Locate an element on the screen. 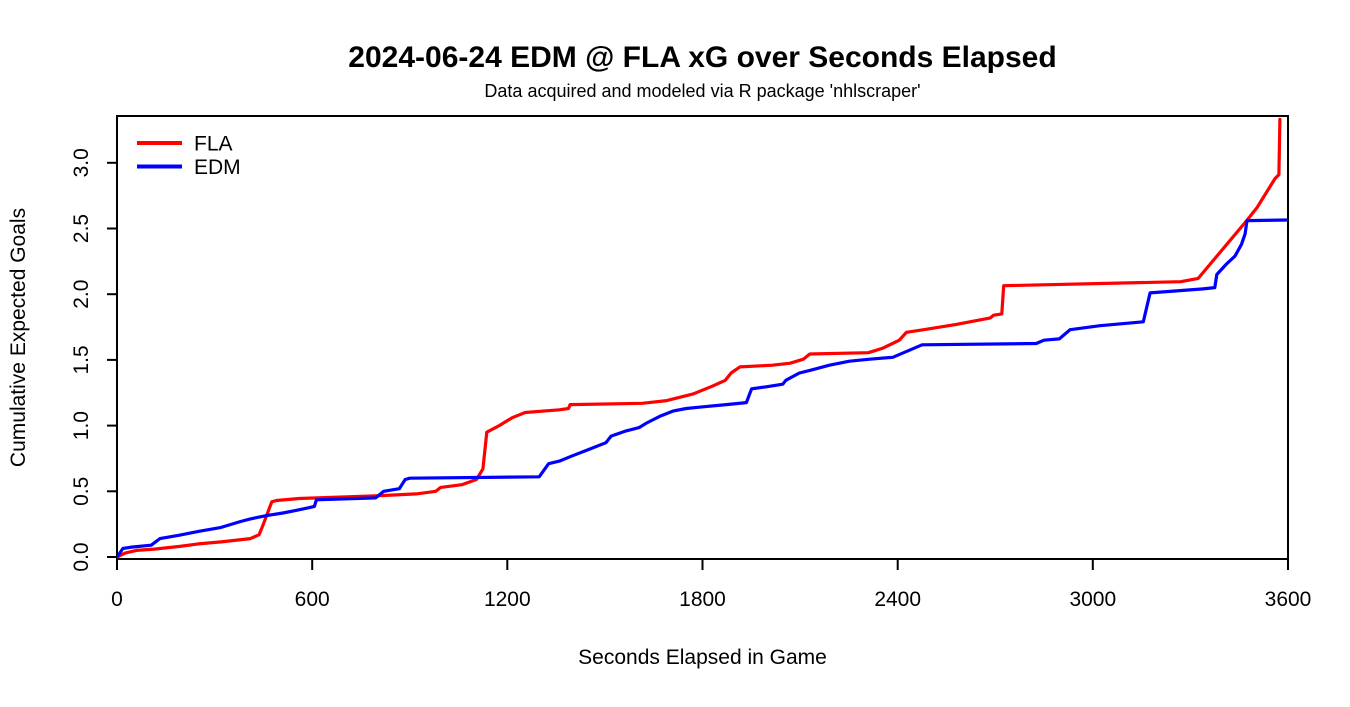  x-tick-label: 600 is located at coordinates (312, 599).